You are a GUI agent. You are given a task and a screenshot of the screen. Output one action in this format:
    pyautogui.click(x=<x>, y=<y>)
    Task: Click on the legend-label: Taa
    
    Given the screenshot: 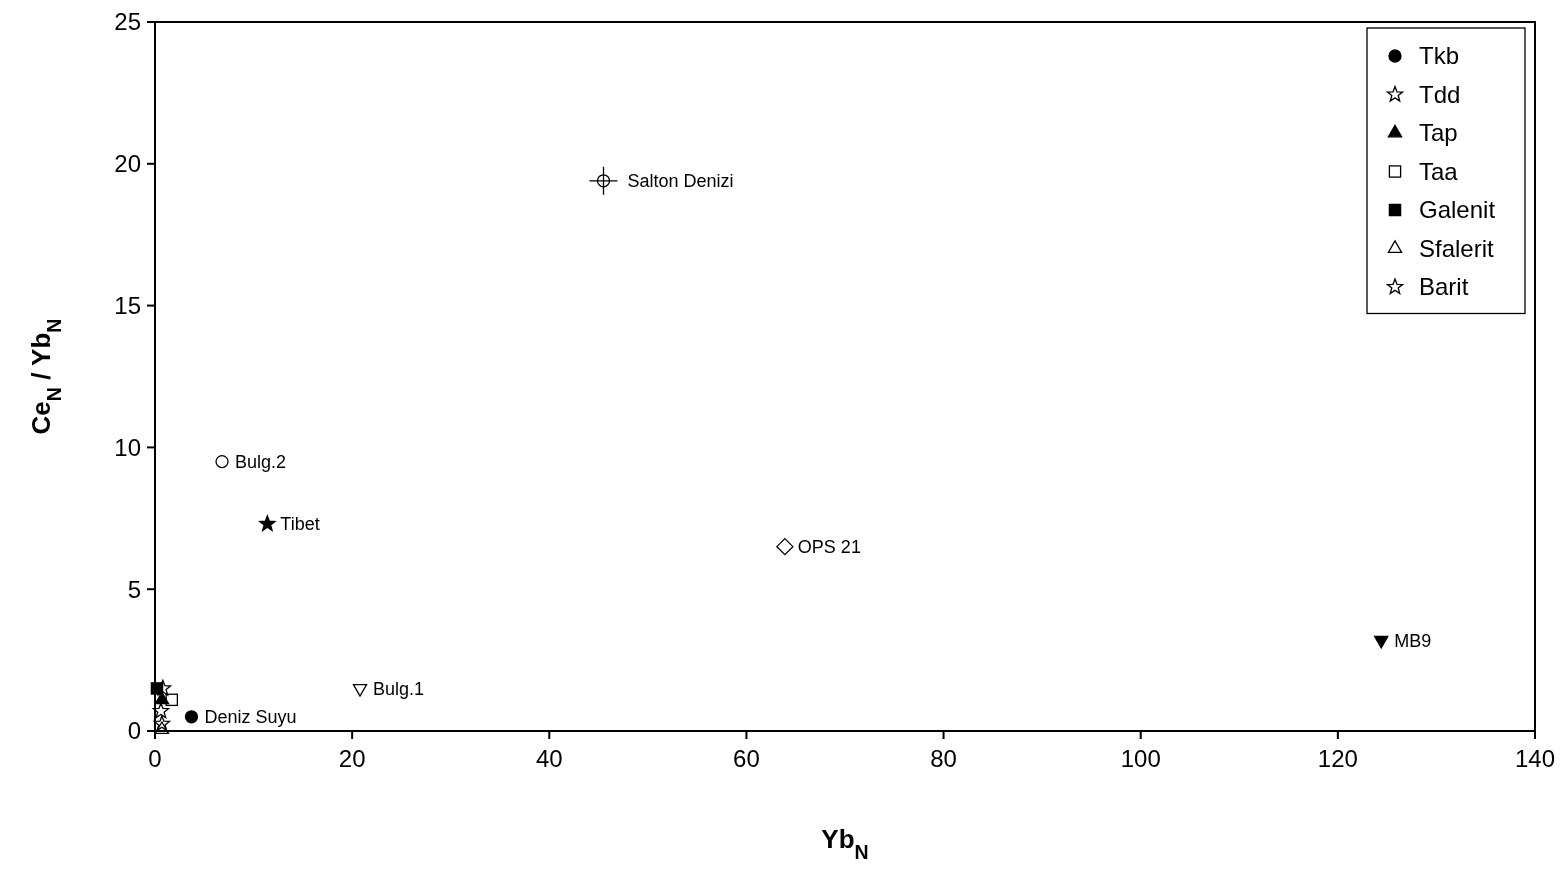 What is the action you would take?
    pyautogui.click(x=1439, y=171)
    